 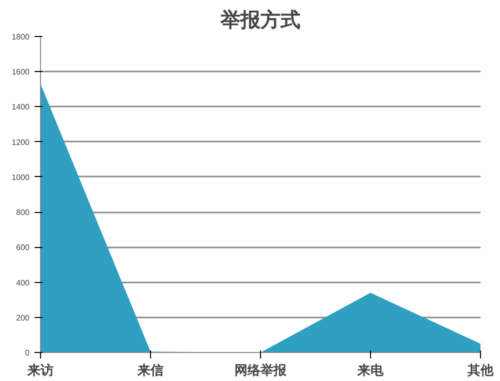 What do you see at coordinates (21, 107) in the screenshot?
I see `y-tick-label: 1400` at bounding box center [21, 107].